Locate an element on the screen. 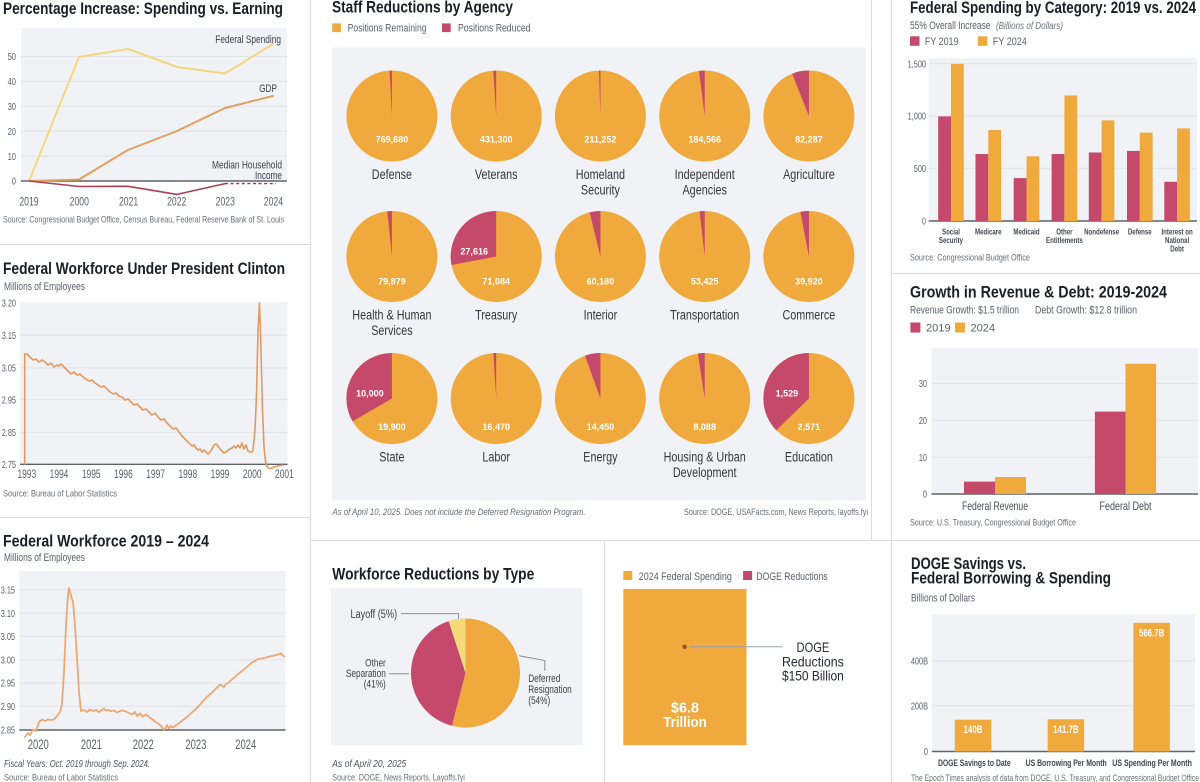 The image size is (1200, 782). svg-text: Independent is located at coordinates (705, 174).